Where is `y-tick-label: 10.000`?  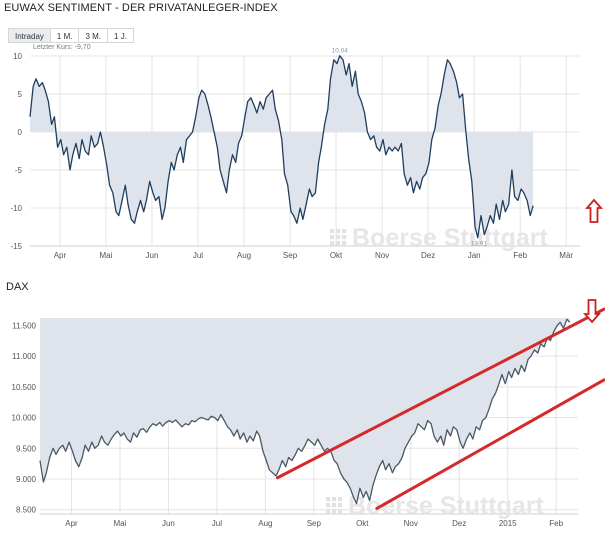 y-tick-label: 10.000 is located at coordinates (24, 418).